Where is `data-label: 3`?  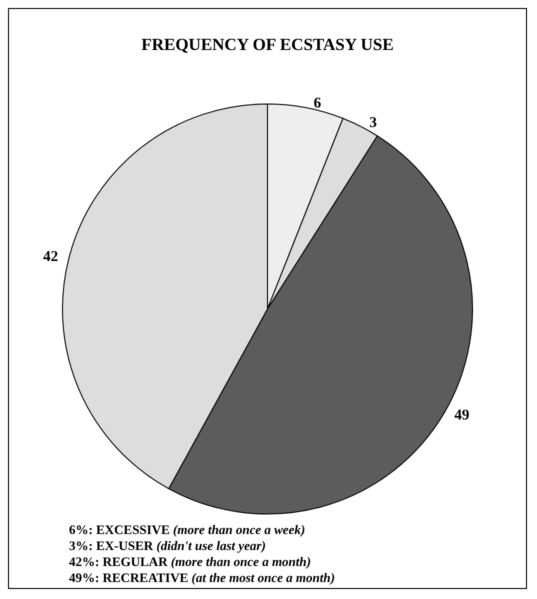
data-label: 3 is located at coordinates (373, 122).